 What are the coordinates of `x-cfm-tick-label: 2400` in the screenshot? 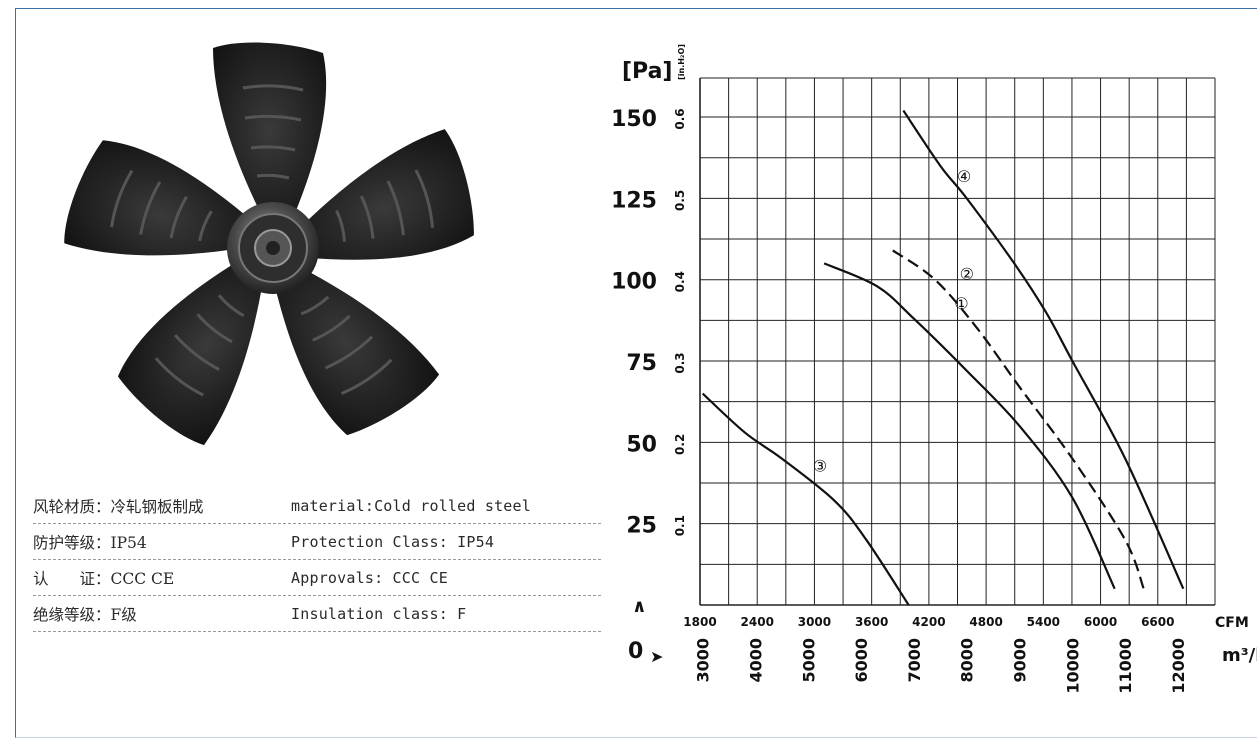 It's located at (757, 622).